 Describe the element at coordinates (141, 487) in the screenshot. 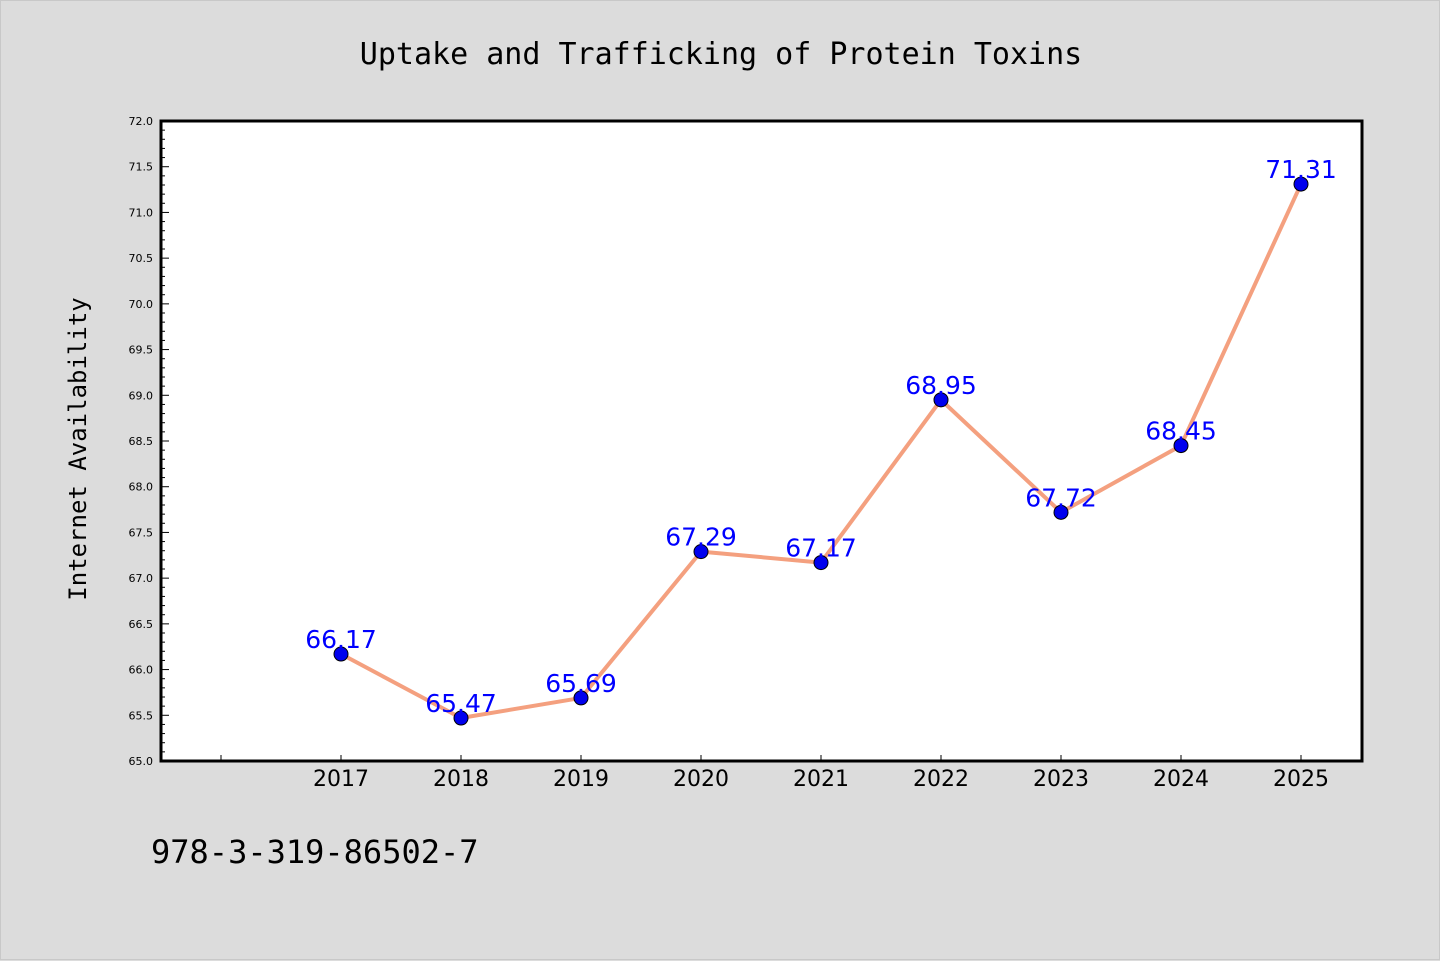

I see `y-tick-label: 68.0` at that location.